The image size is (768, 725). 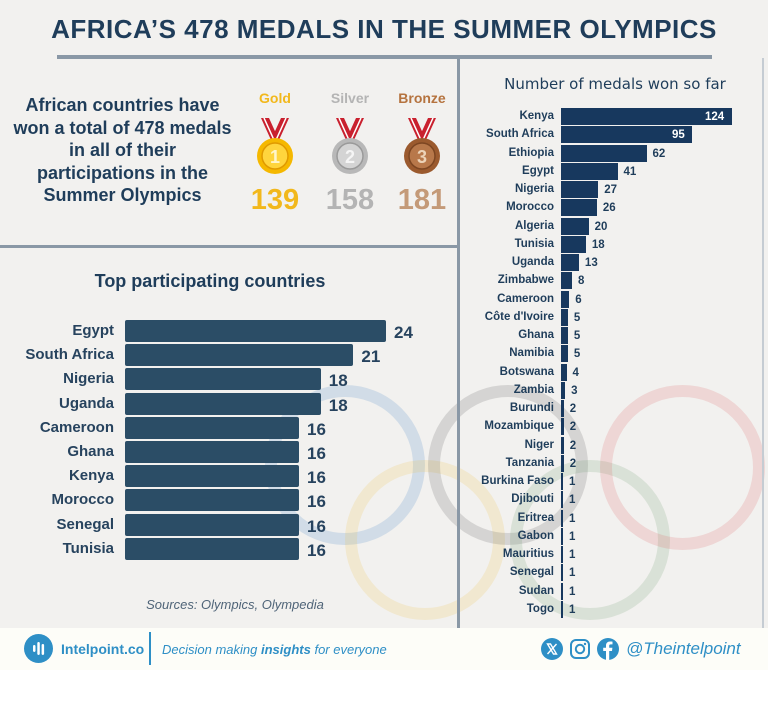 I want to click on left-chart-row: Uganda 18, so click(x=230, y=404).